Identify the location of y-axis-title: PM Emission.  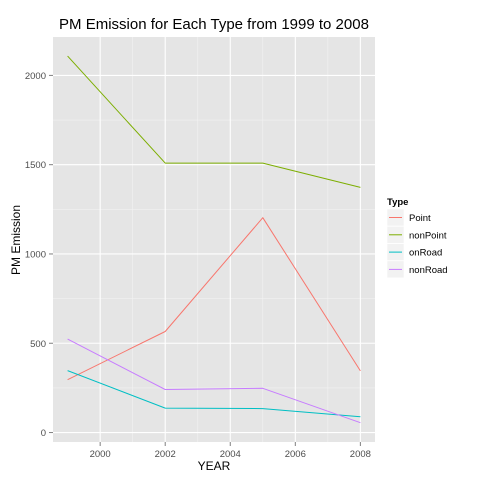
(16, 240).